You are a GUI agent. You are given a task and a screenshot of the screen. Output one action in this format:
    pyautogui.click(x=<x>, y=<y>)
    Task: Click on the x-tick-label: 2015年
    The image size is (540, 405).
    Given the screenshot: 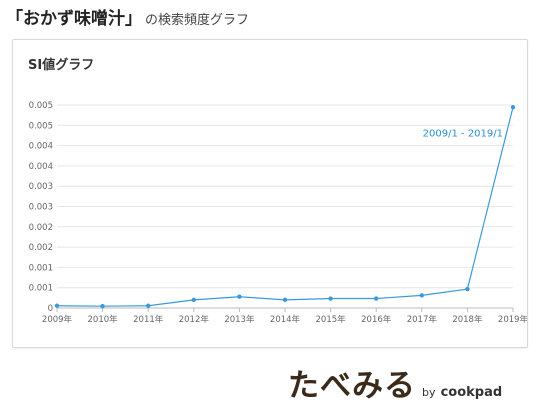 What is the action you would take?
    pyautogui.click(x=331, y=319)
    